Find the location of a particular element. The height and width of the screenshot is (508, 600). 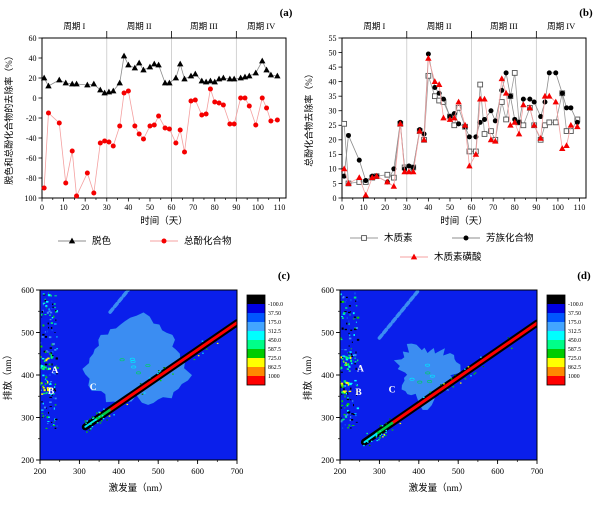

peak-annotation-B: B is located at coordinates (358, 393).